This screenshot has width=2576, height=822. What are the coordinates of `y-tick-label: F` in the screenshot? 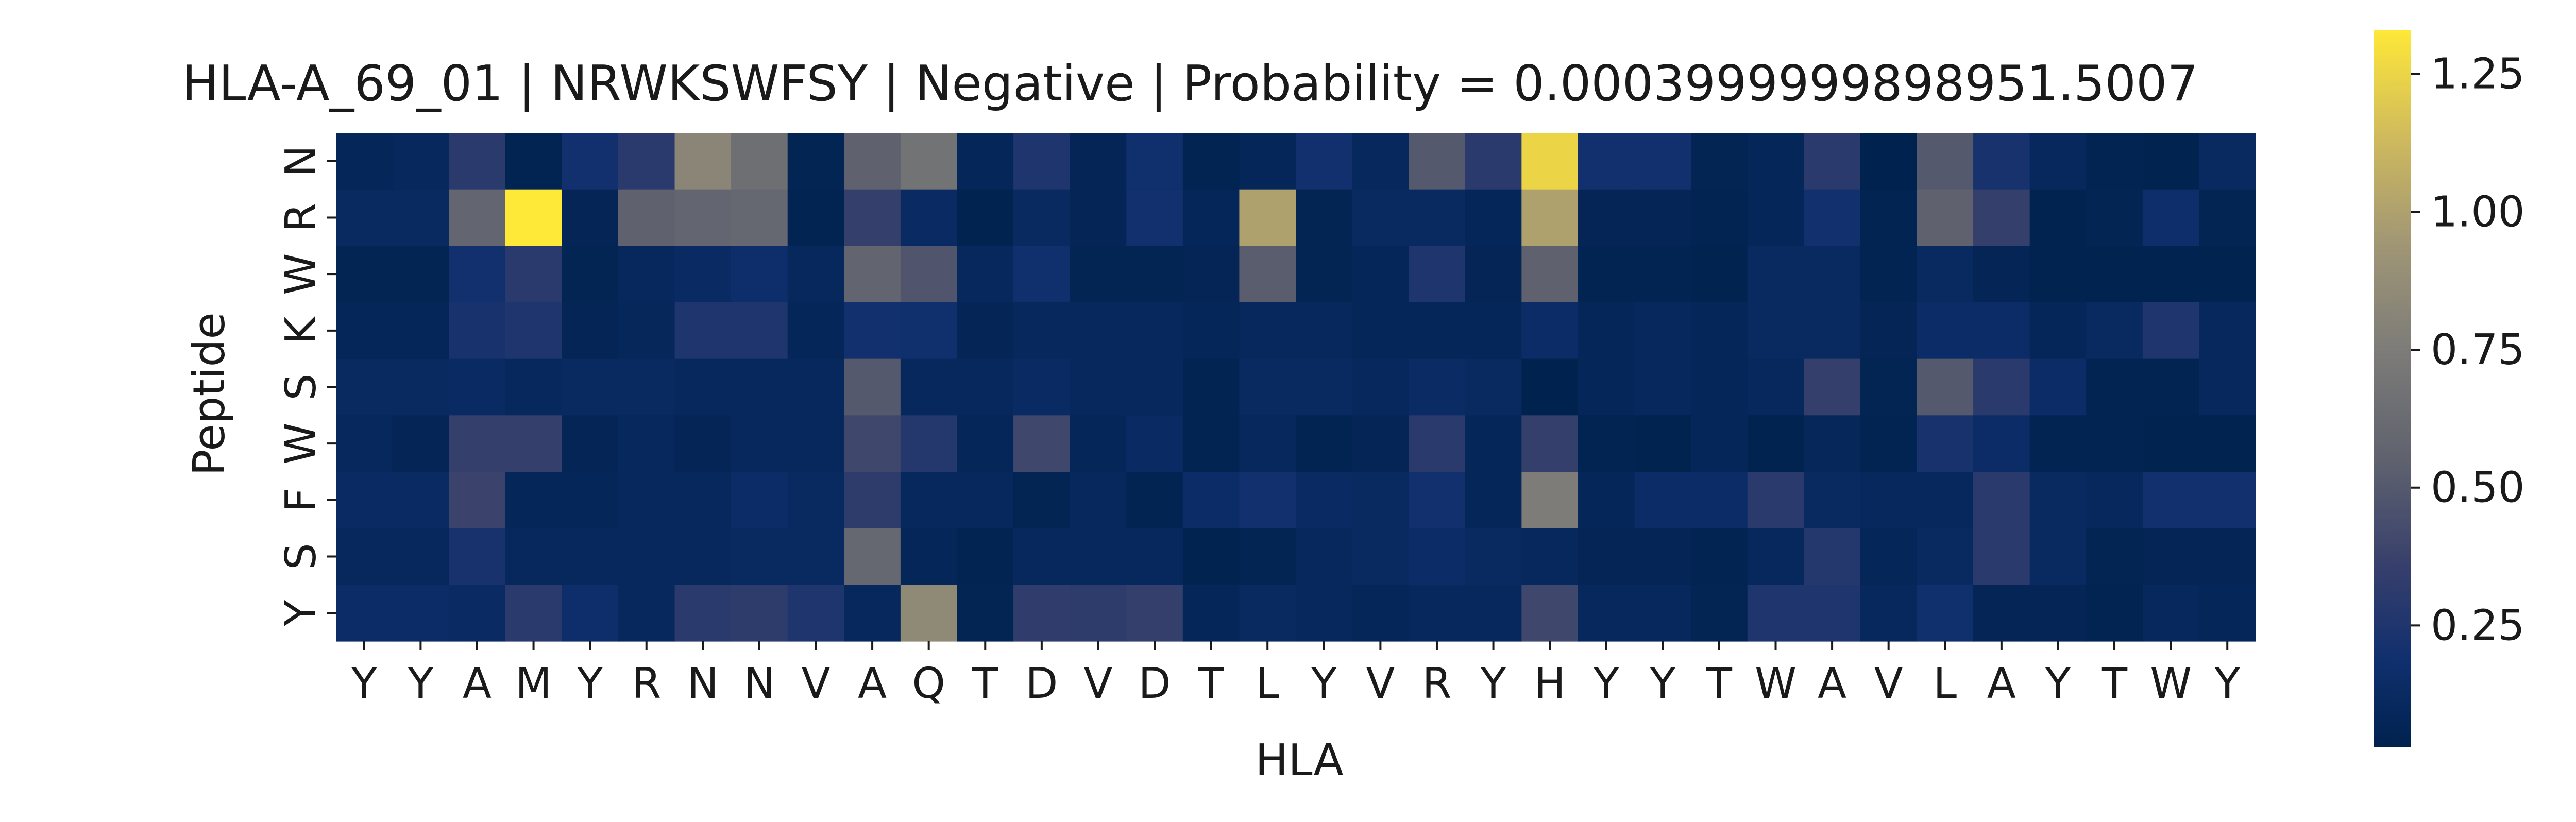 It's located at (301, 500).